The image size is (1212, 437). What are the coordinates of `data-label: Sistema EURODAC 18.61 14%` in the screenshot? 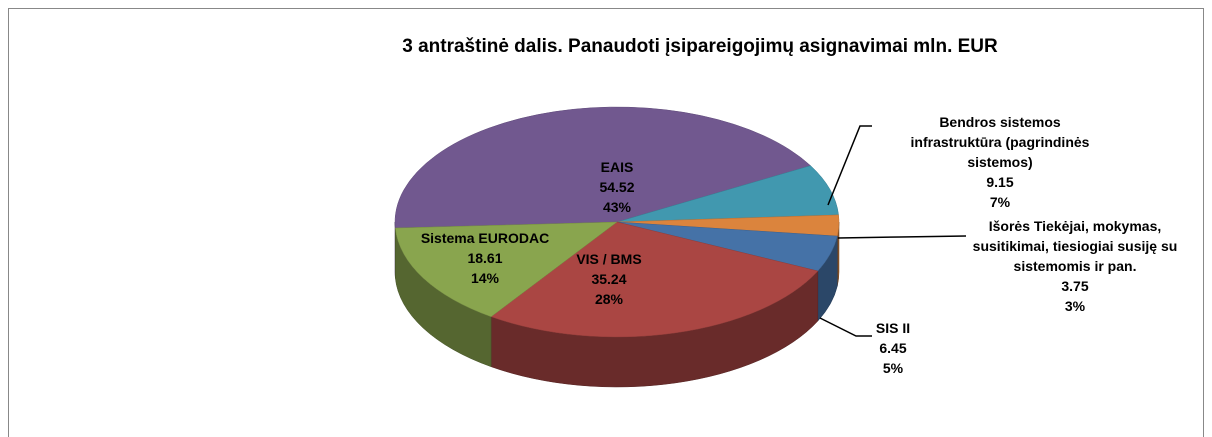 It's located at (485, 258).